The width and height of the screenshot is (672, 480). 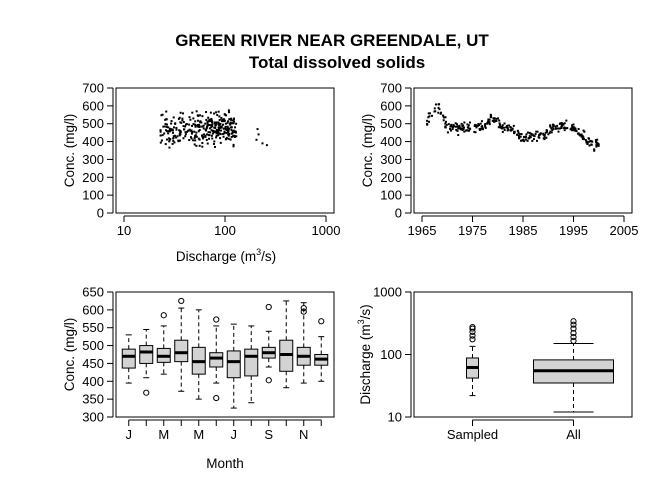 What do you see at coordinates (268, 434) in the screenshot?
I see `x-tick-label: S` at bounding box center [268, 434].